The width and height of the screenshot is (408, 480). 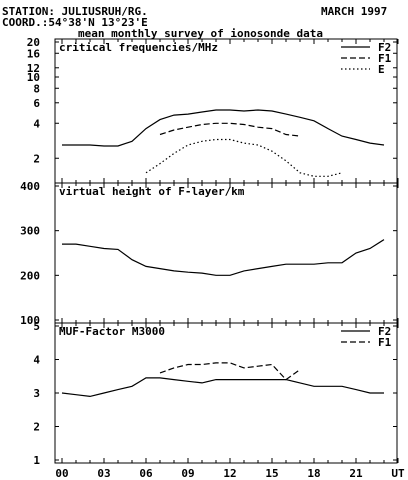 What do you see at coordinates (36, 103) in the screenshot?
I see `y-tick-label: 6` at bounding box center [36, 103].